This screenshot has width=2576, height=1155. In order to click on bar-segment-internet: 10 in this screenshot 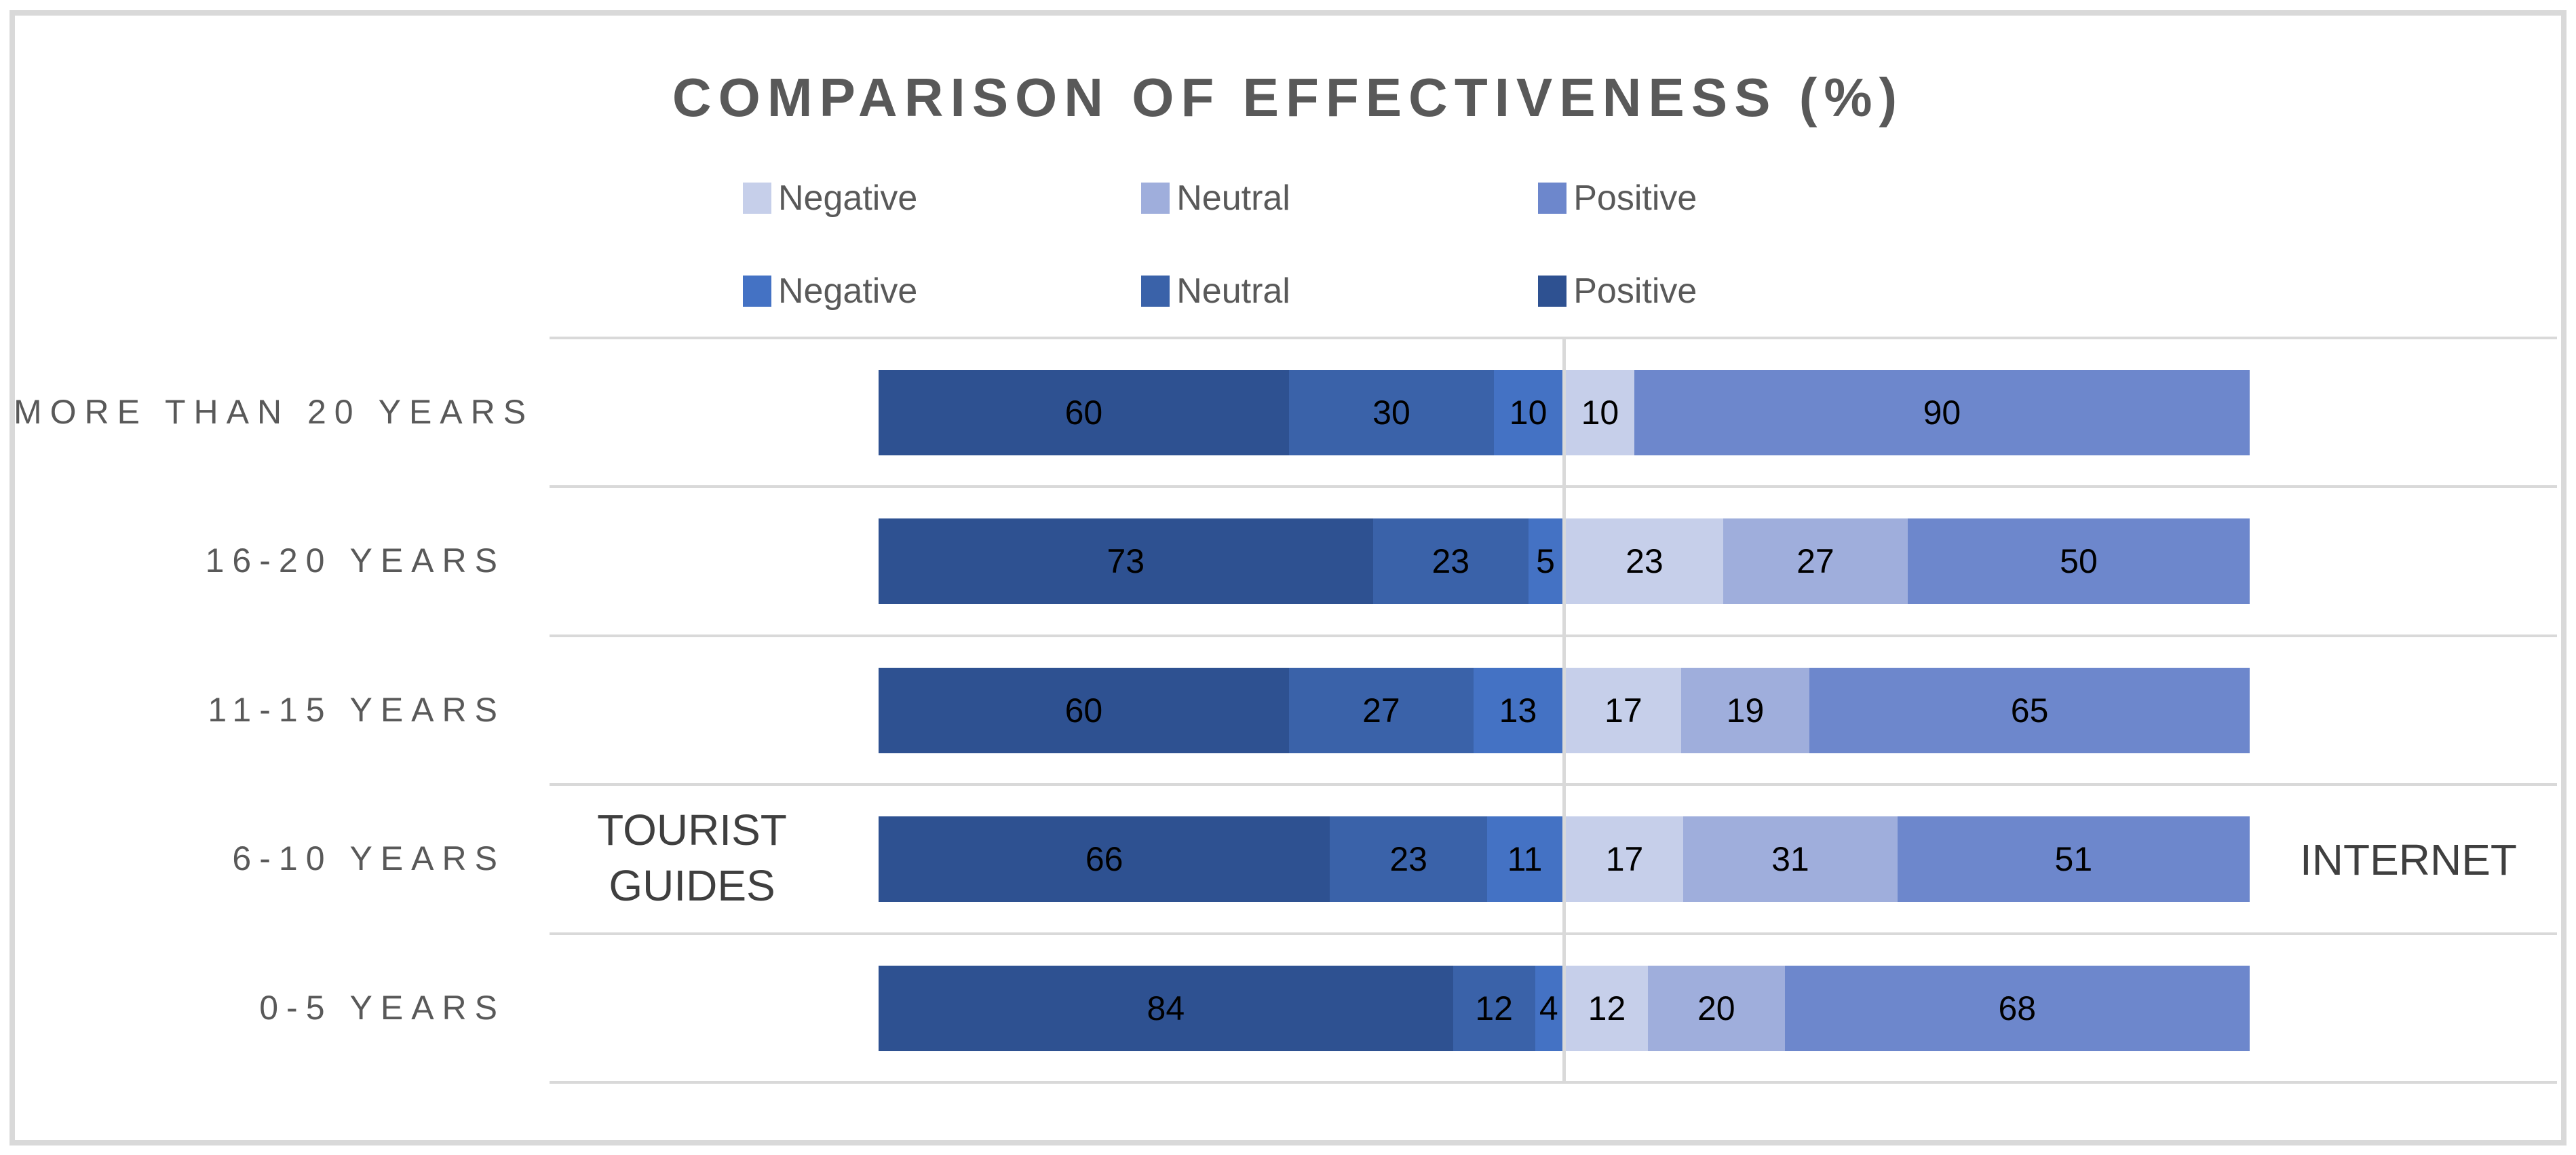, I will do `click(1600, 413)`.